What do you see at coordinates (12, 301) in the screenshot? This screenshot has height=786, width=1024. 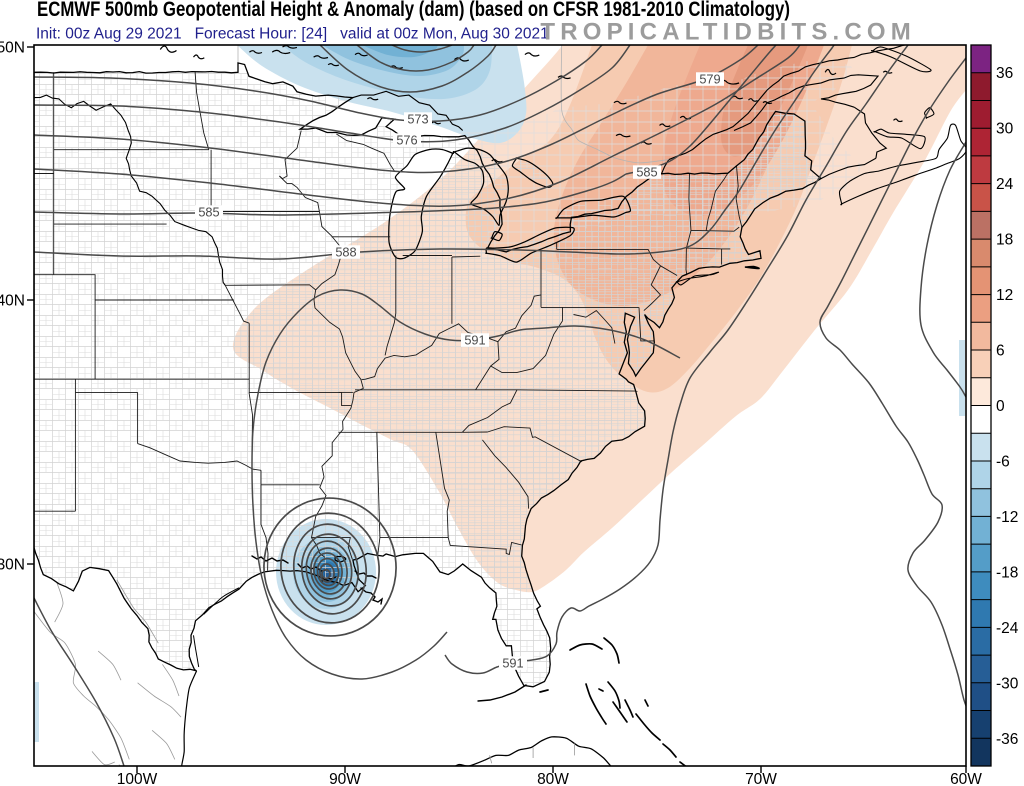 I see `svg-text: 40N` at bounding box center [12, 301].